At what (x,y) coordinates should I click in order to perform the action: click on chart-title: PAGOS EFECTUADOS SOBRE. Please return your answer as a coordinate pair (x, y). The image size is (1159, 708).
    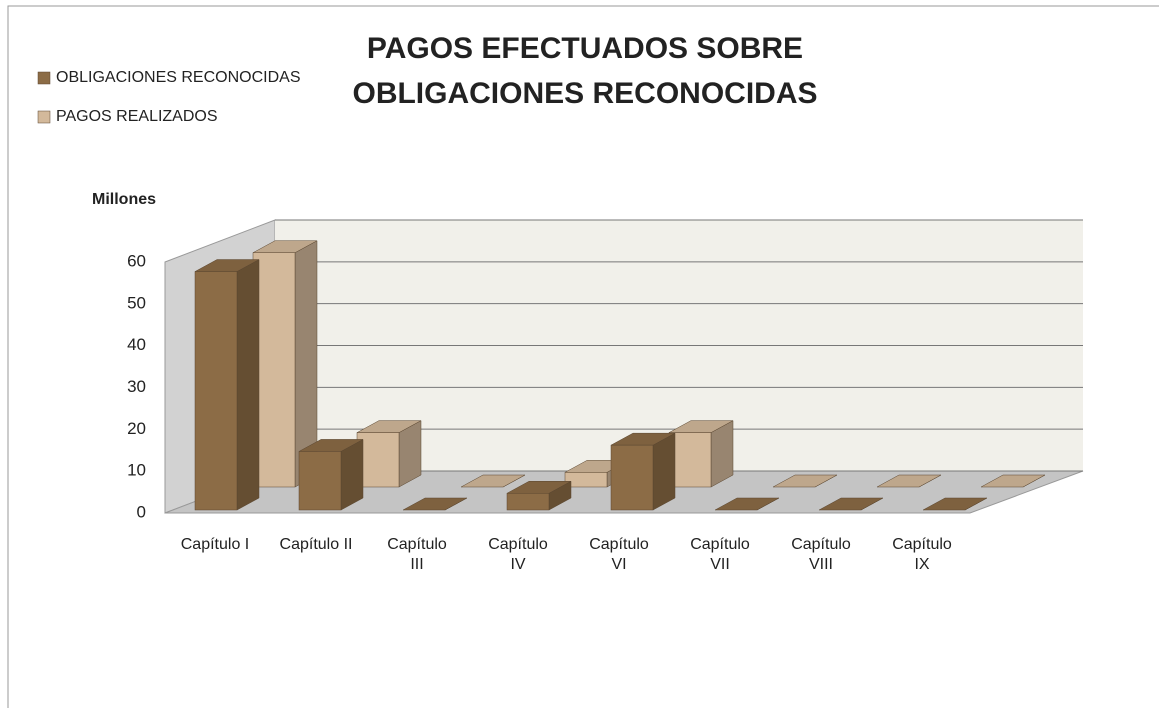
    Looking at the image, I should click on (585, 48).